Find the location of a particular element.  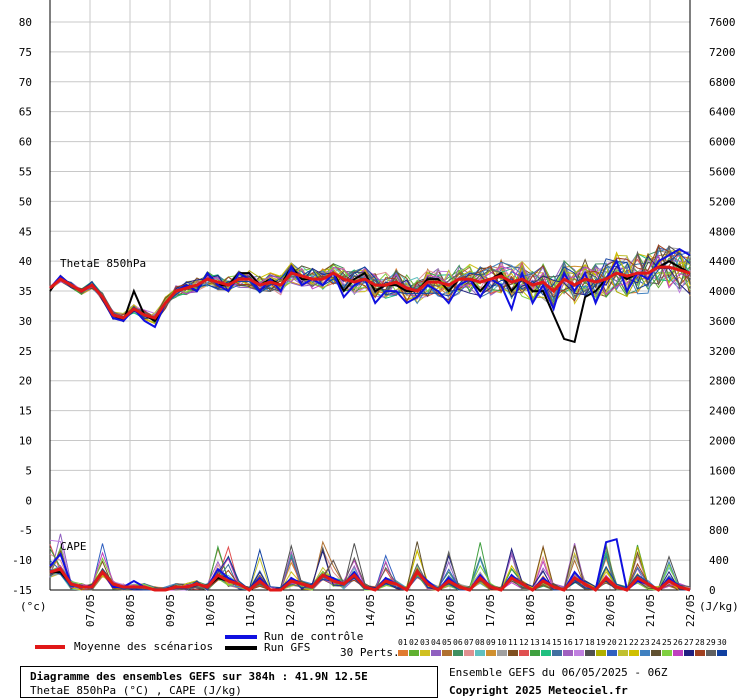

right-tick-label: 1200 is located at coordinates (722, 500).